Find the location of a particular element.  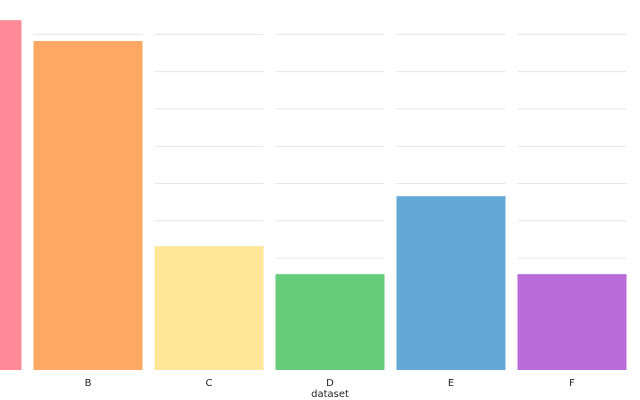

x-tick-label: B is located at coordinates (88, 383).